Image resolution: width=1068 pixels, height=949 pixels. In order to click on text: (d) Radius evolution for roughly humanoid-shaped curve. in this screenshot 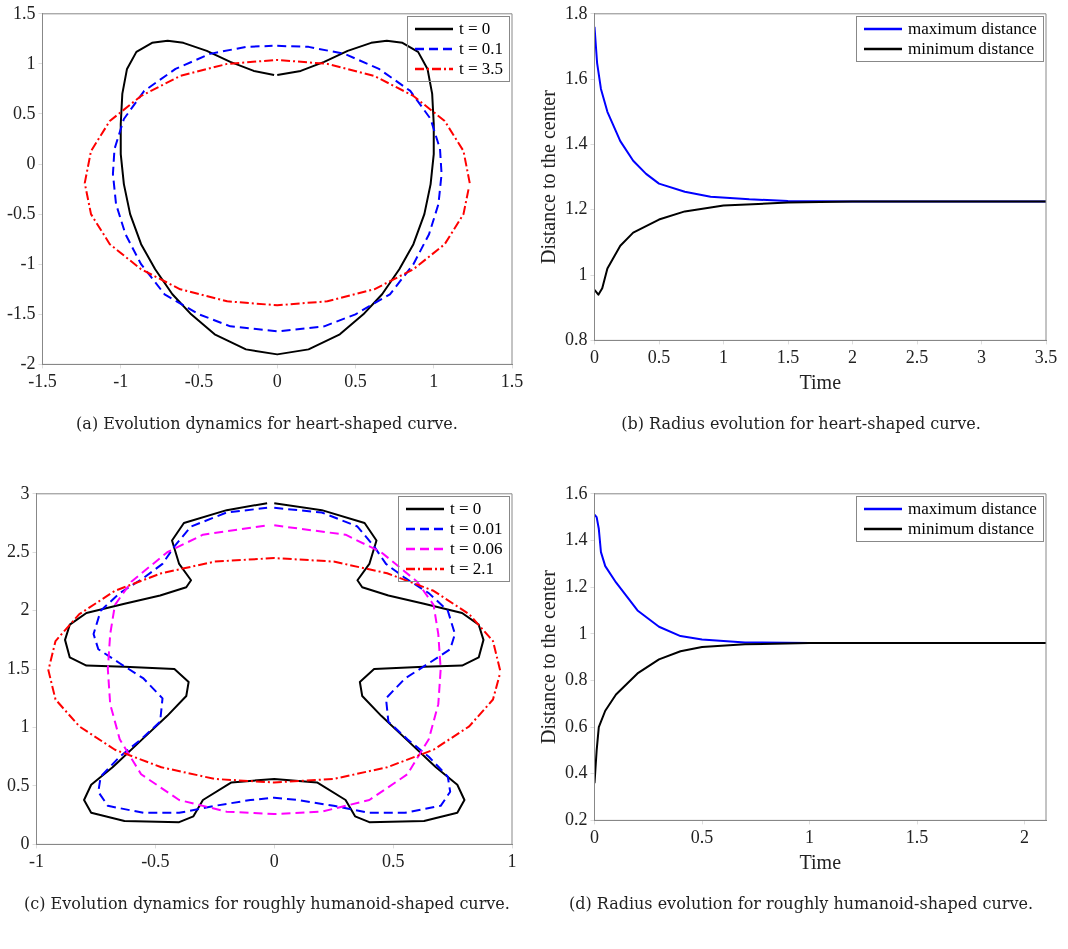, I will do `click(801, 903)`.